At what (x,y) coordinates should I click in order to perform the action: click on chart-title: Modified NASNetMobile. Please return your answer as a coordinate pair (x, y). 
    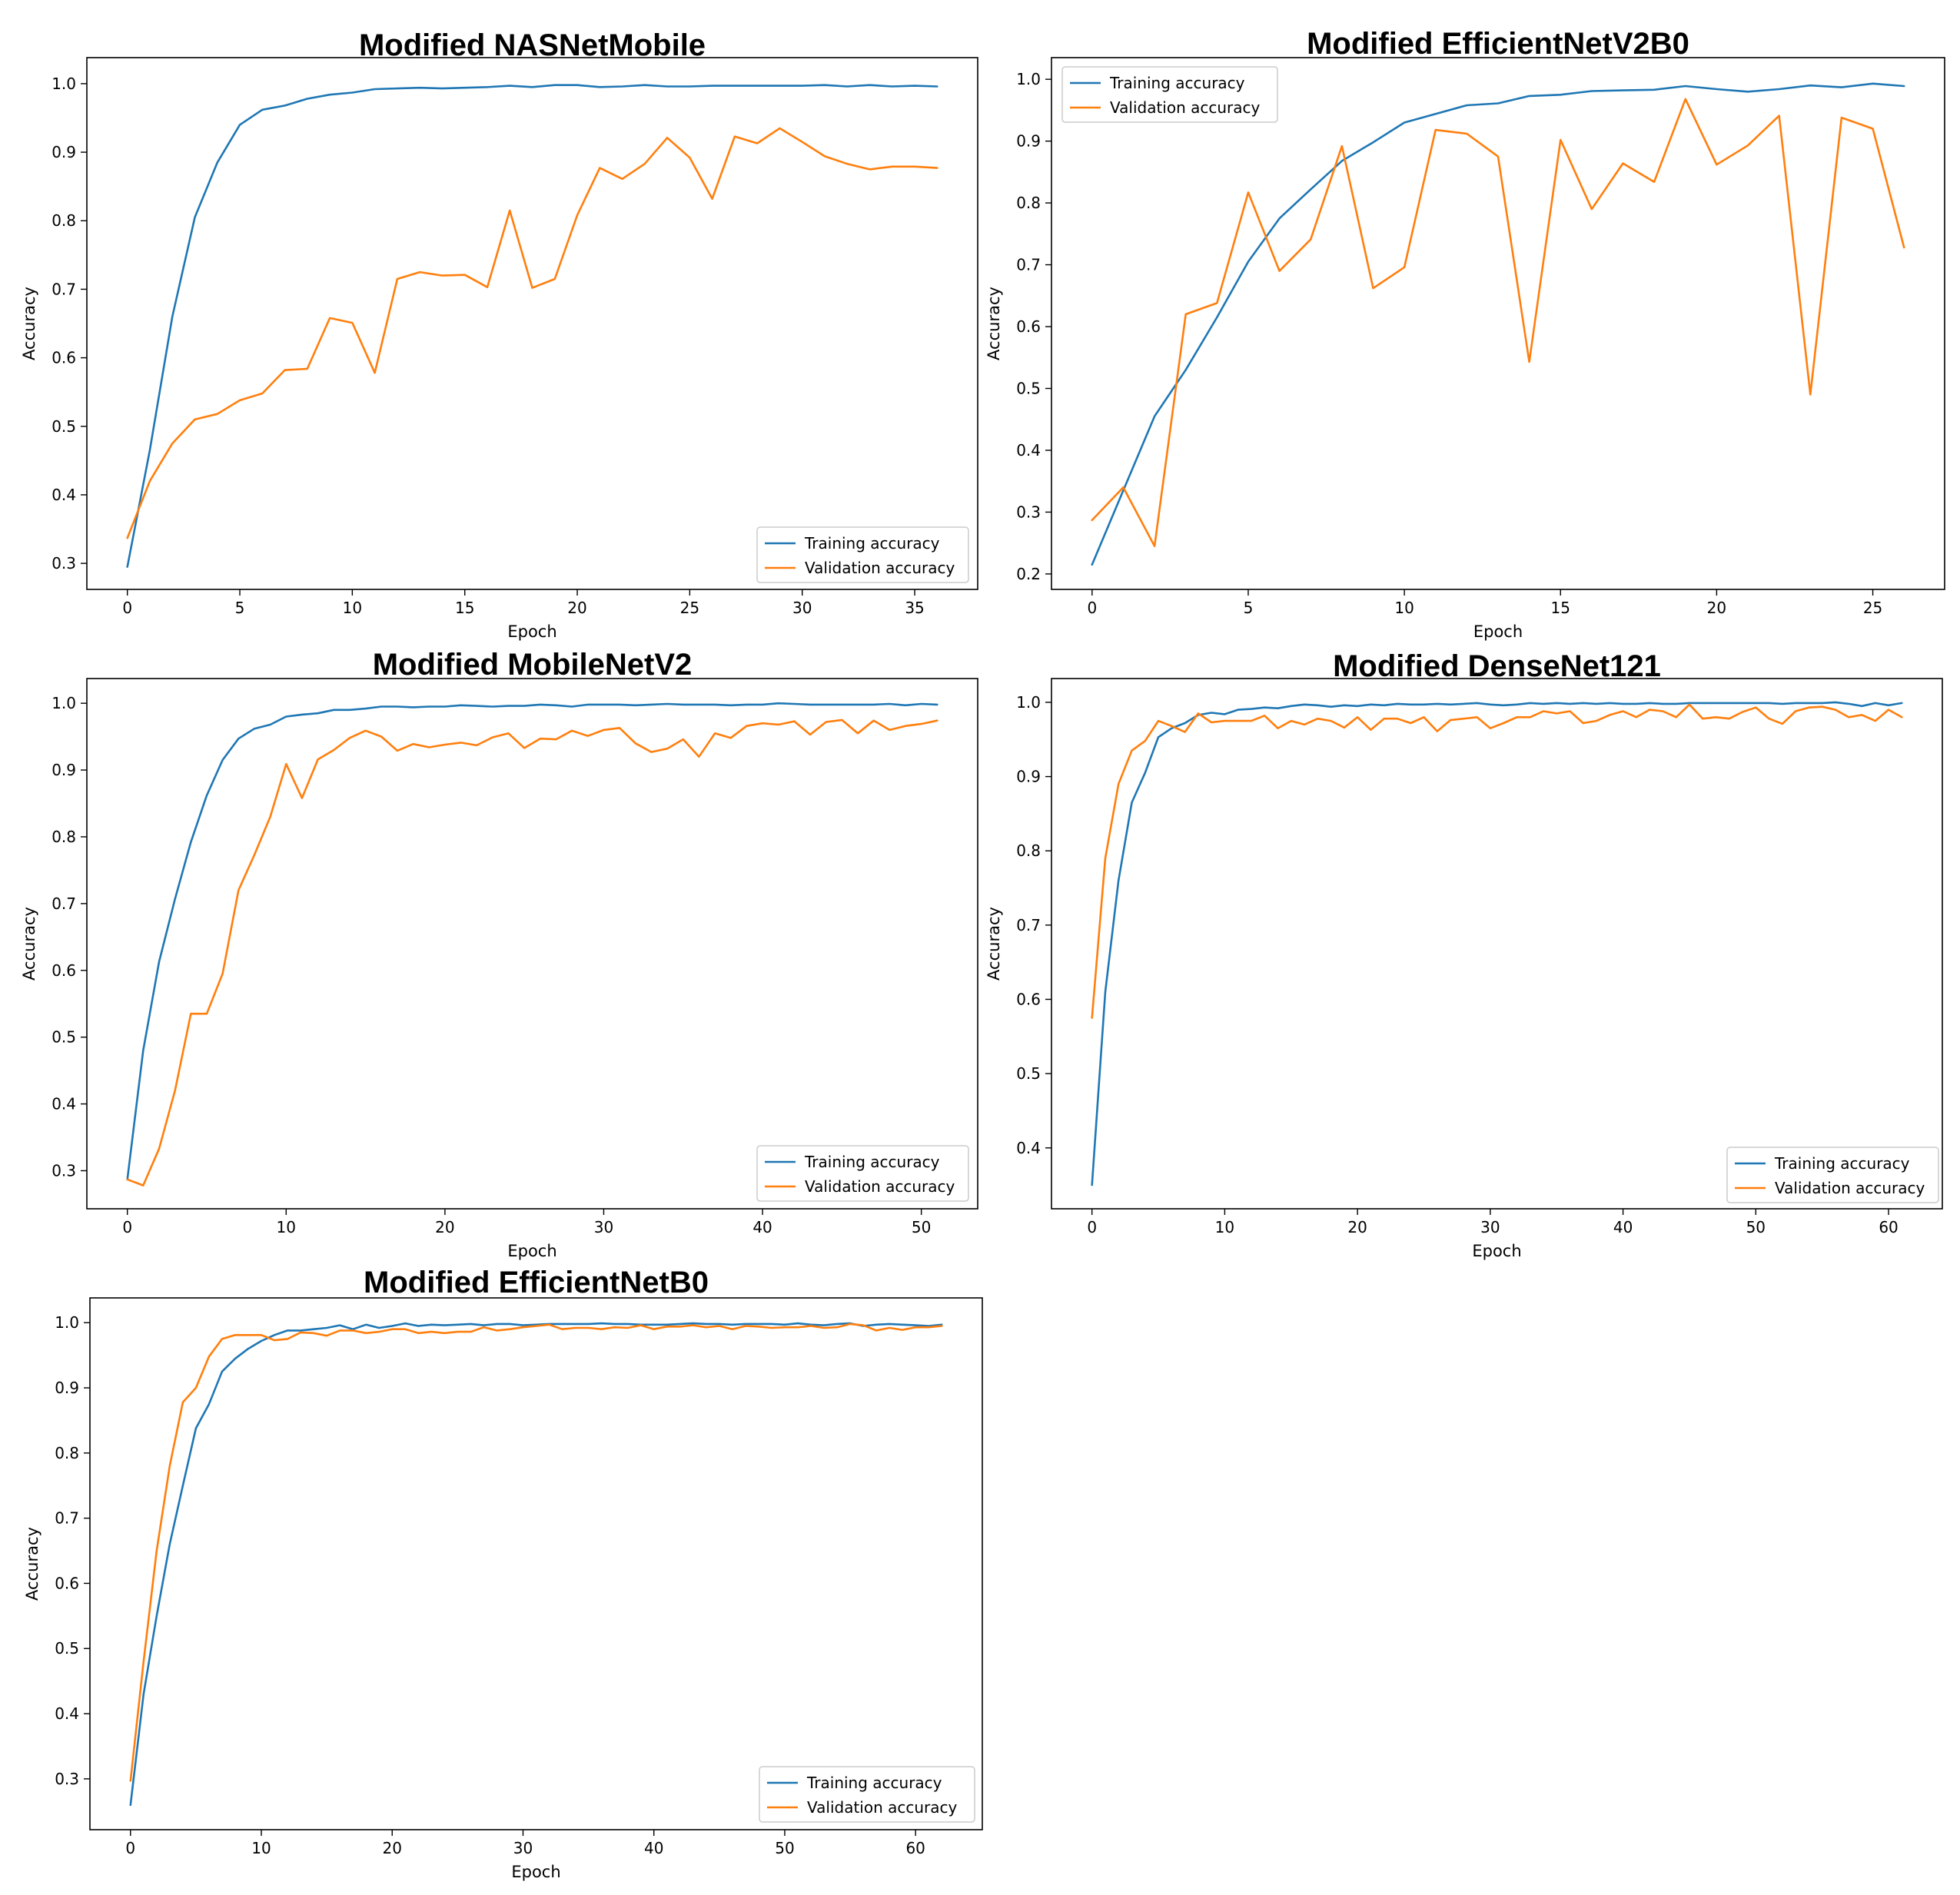
    Looking at the image, I should click on (532, 45).